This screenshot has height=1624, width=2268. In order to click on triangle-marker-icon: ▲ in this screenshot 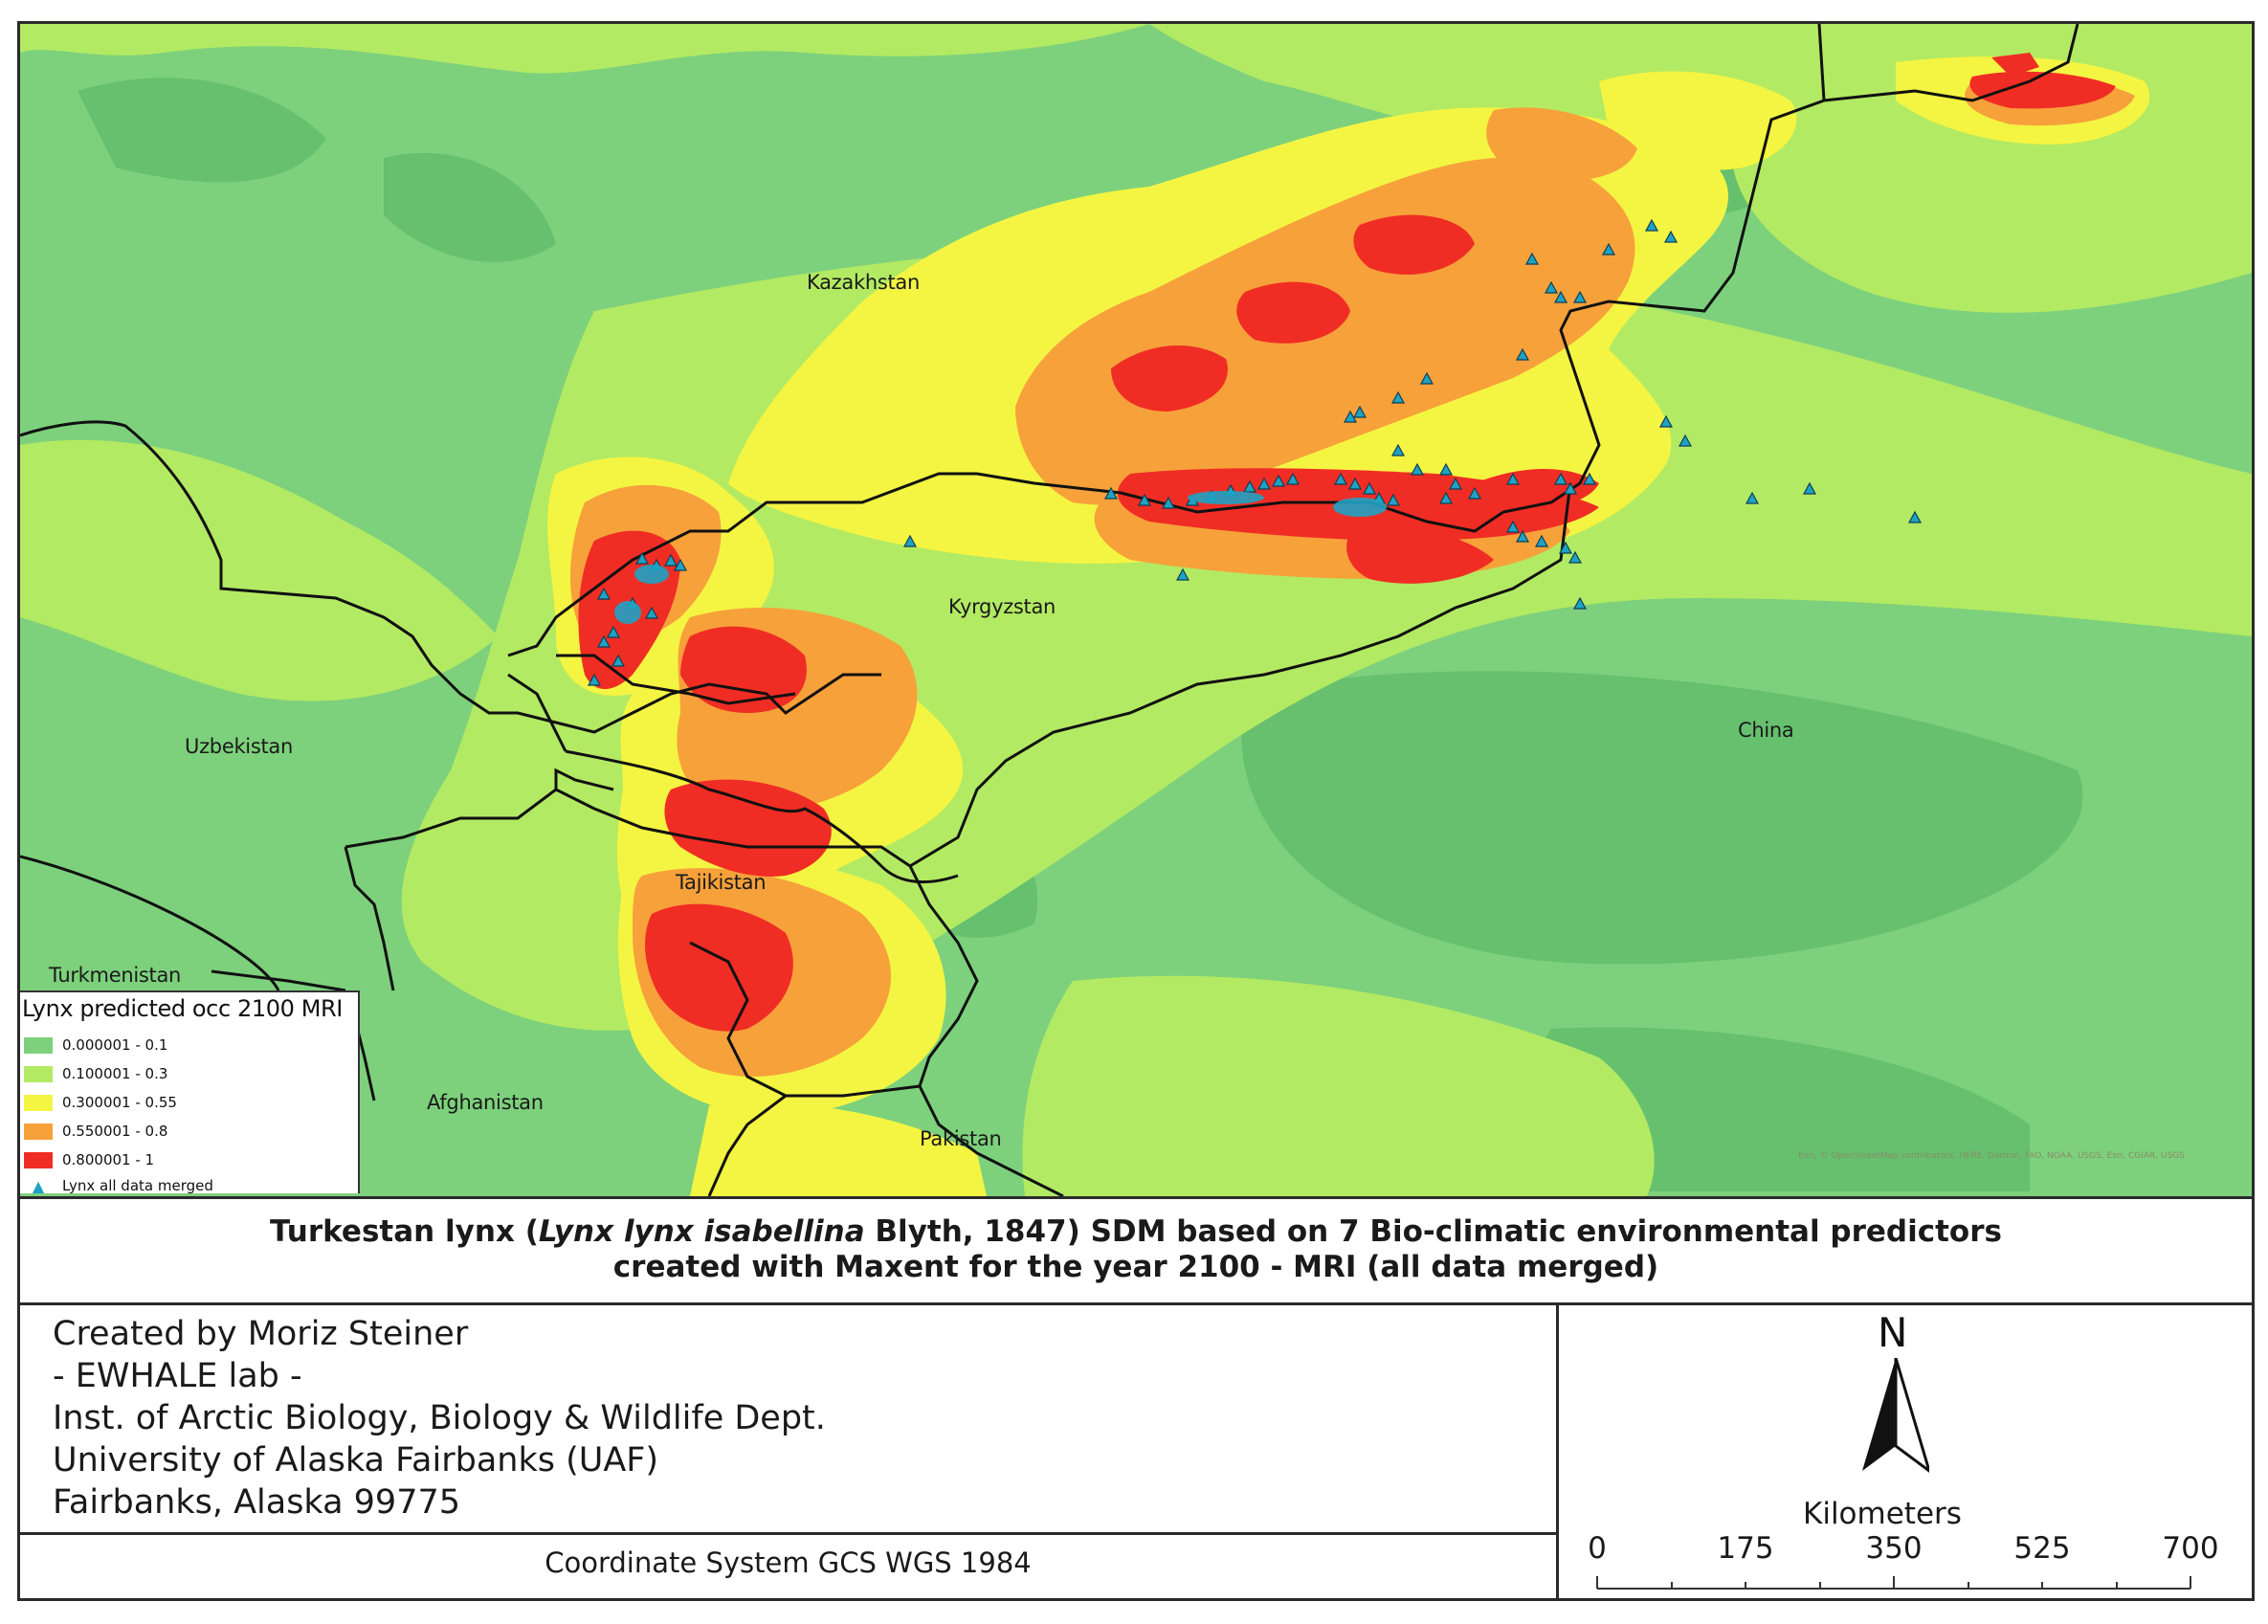, I will do `click(38, 1185)`.